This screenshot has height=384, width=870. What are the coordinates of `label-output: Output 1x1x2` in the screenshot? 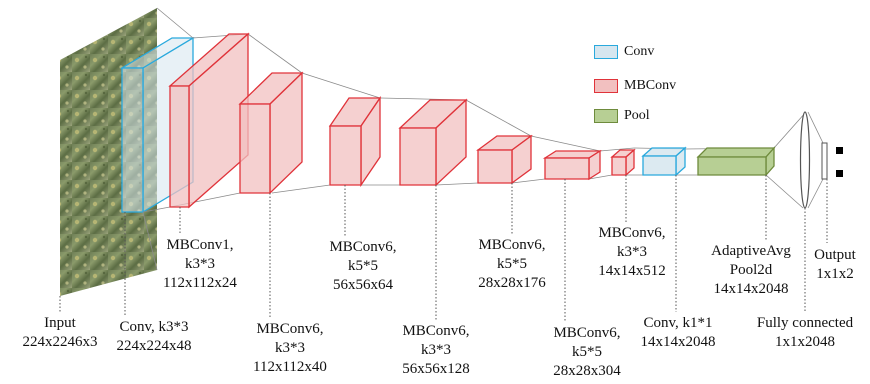 It's located at (835, 265).